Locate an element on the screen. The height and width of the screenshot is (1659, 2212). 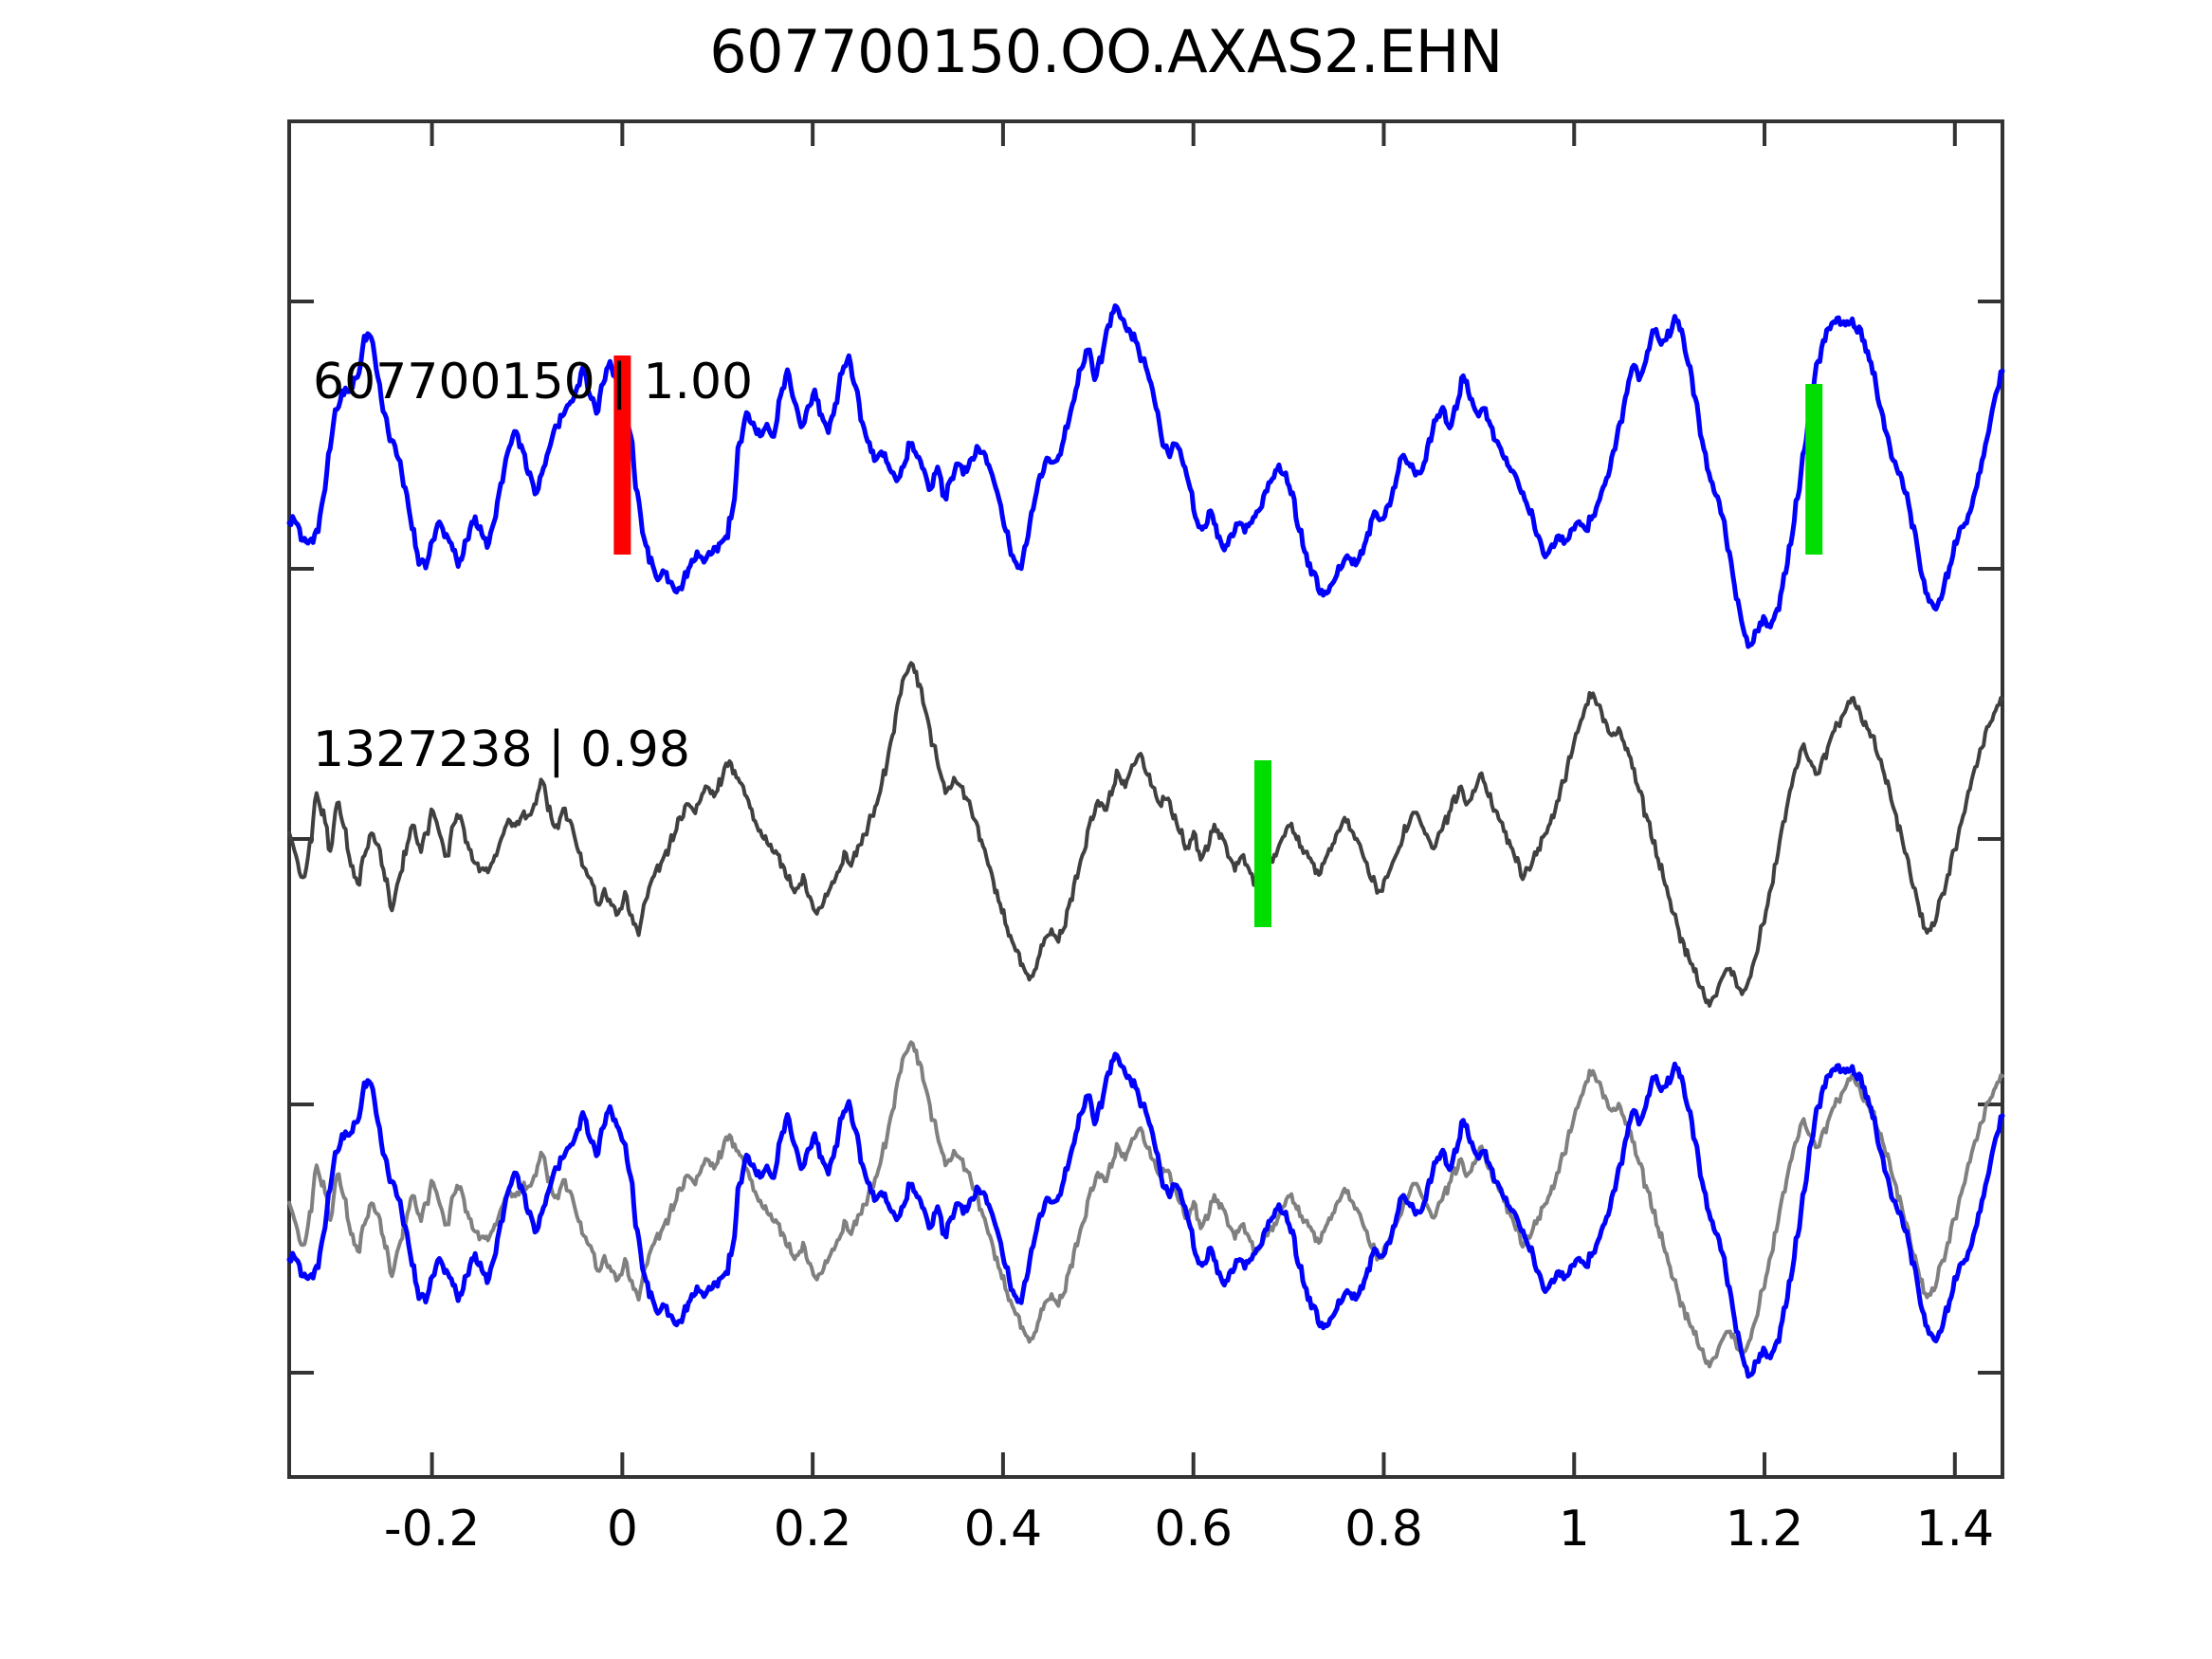
x-tick-label: 1.4 is located at coordinates (1954, 1529).